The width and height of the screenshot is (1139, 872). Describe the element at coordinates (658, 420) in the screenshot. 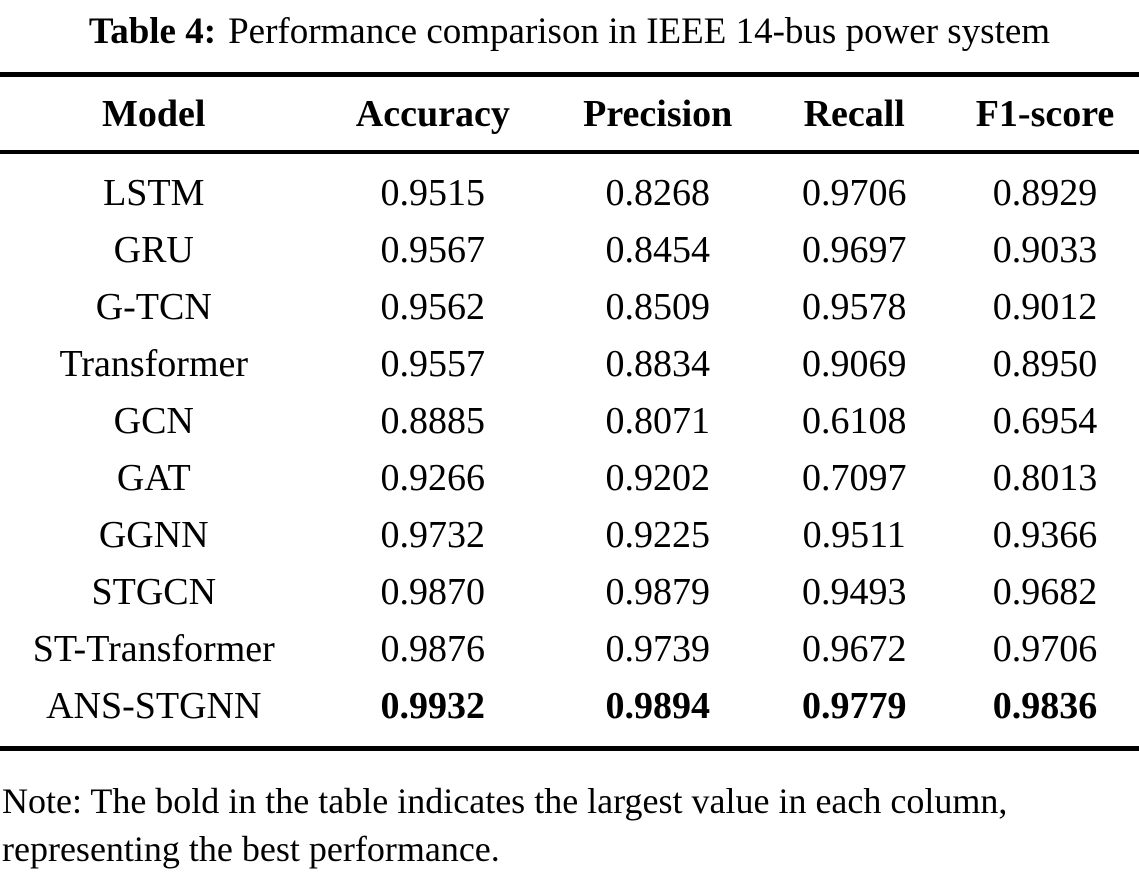

I see `metric-value-cell: 0.8071` at that location.